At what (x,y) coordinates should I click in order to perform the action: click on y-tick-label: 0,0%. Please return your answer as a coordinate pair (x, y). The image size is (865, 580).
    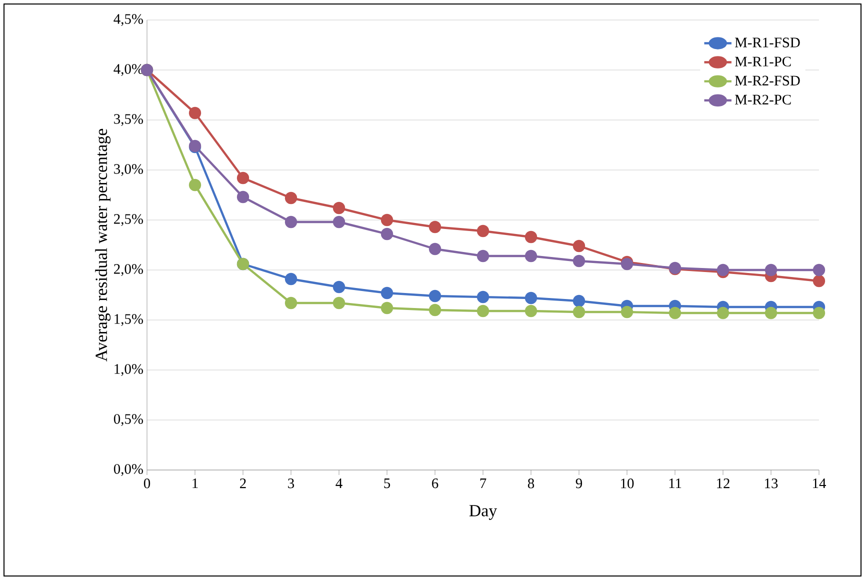
    Looking at the image, I should click on (128, 470).